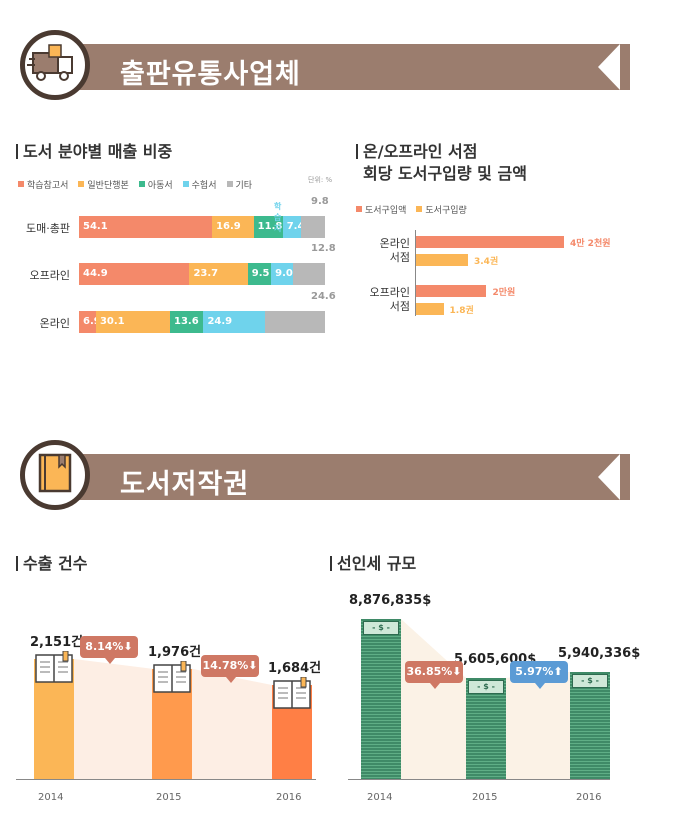 This screenshot has height=823, width=679. What do you see at coordinates (230, 666) in the screenshot?
I see `change-badge: 14.78%⬇` at bounding box center [230, 666].